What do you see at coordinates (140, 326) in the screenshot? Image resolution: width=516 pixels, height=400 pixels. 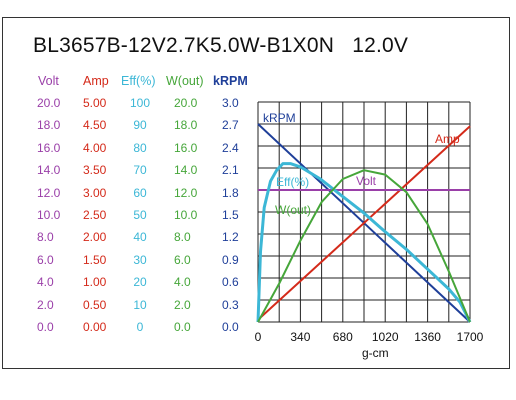 I see `tick-label-eff: 0` at bounding box center [140, 326].